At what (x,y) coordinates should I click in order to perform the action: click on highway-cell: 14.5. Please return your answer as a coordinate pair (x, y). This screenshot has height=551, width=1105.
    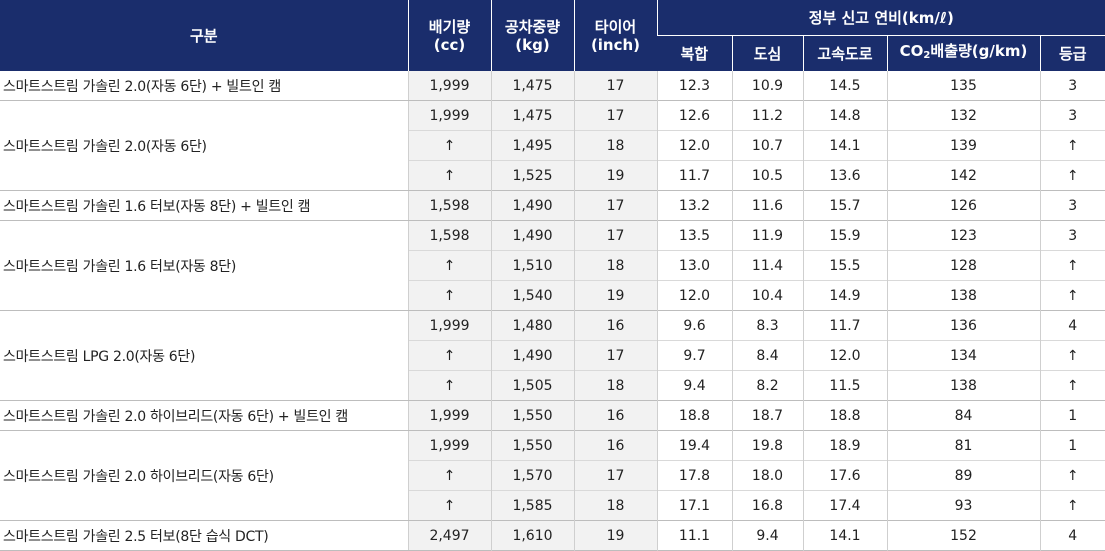
    Looking at the image, I should click on (844, 86).